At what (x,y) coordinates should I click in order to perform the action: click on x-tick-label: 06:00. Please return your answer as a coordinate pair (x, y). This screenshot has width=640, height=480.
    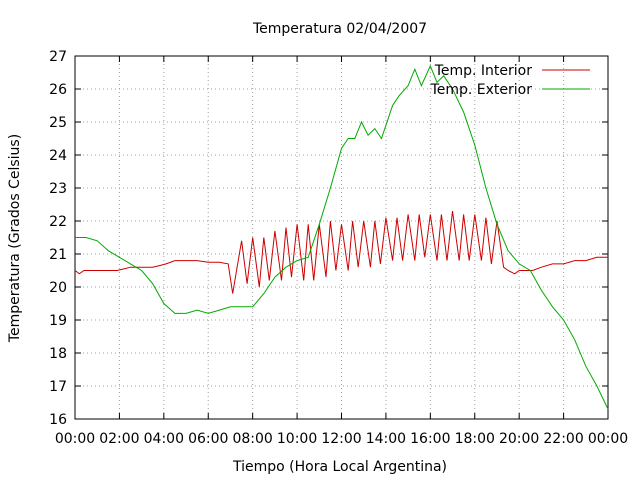
    Looking at the image, I should click on (208, 439).